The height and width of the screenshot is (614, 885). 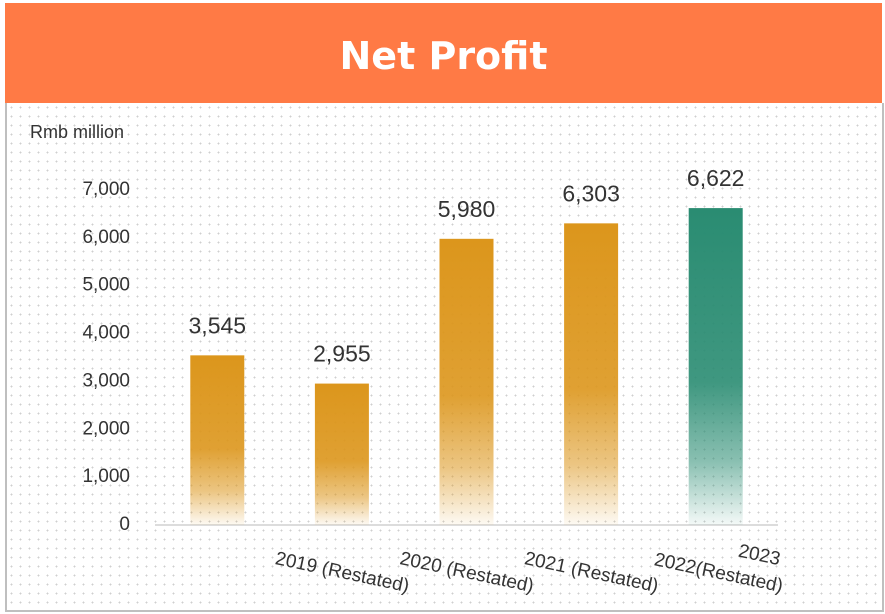 I want to click on data-label: 6,303, so click(x=591, y=193).